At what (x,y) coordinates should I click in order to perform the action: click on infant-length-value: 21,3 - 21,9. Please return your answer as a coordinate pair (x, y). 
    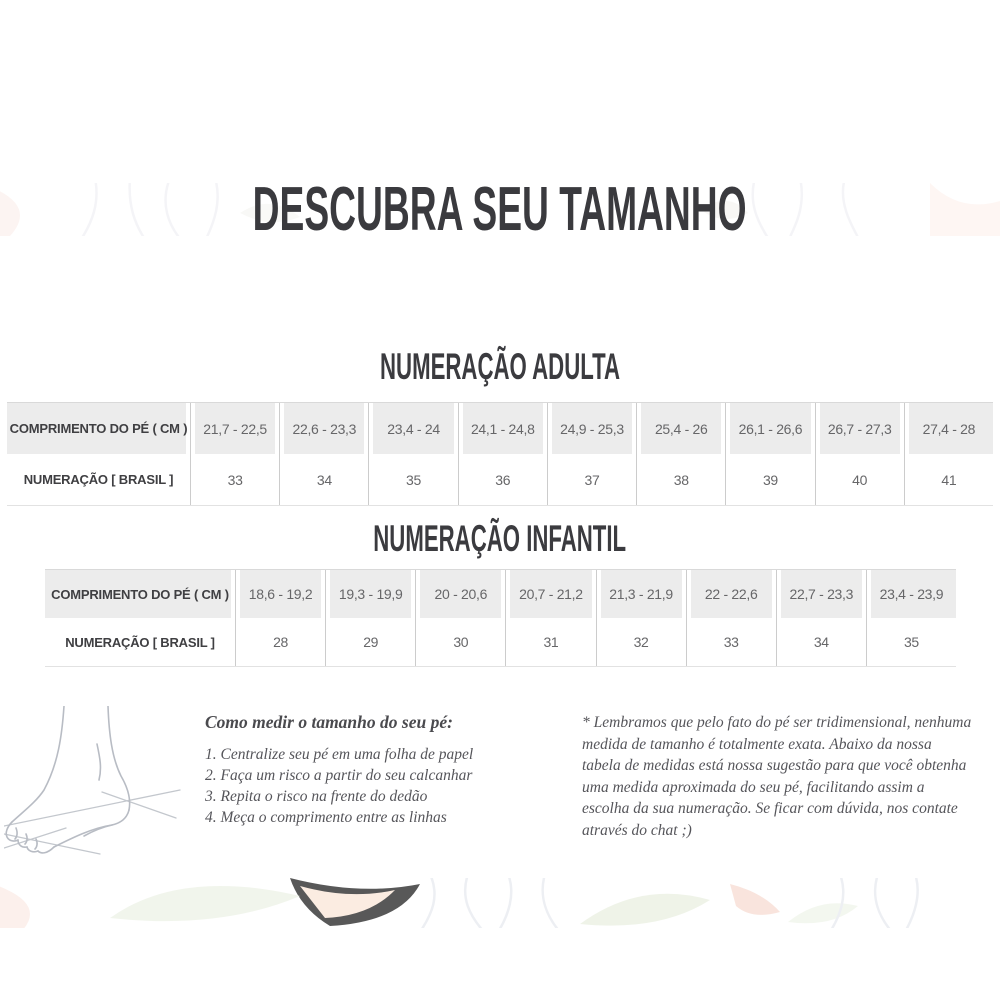
    Looking at the image, I should click on (640, 594).